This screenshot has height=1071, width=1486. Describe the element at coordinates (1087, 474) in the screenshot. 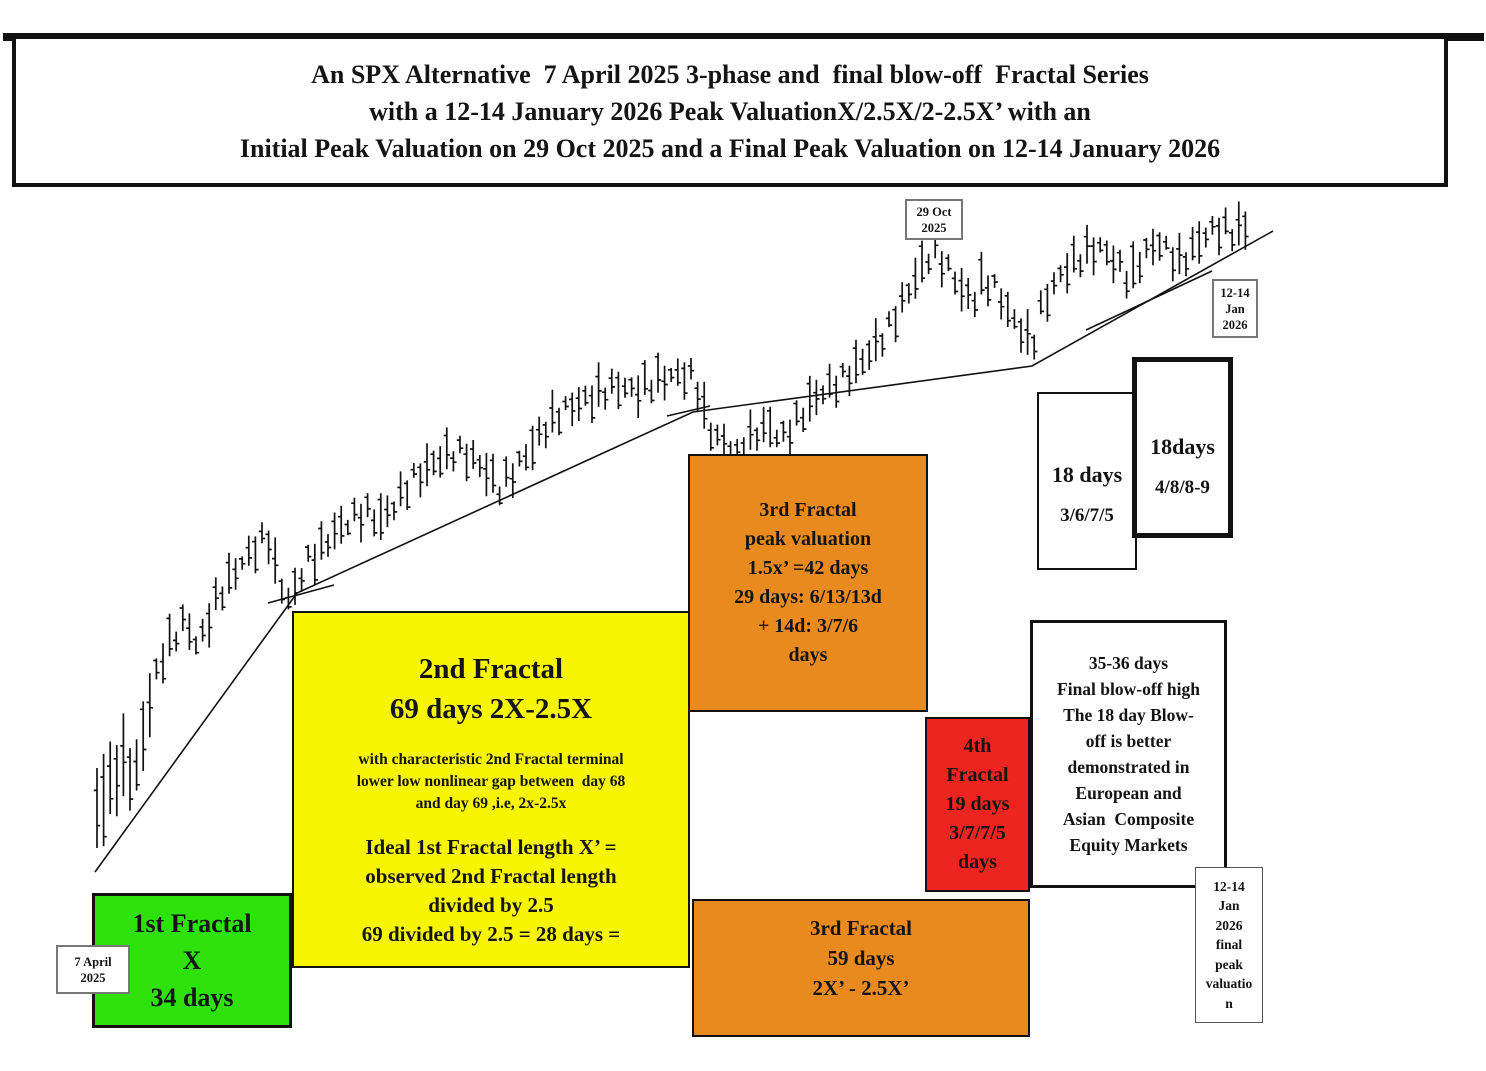

I see `box-18-days-a-heading: 18 days` at that location.